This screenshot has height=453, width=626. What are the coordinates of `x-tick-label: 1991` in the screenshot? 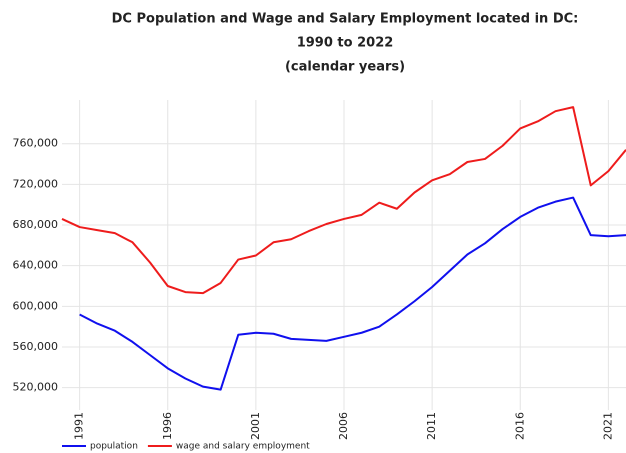 It's located at (79, 426).